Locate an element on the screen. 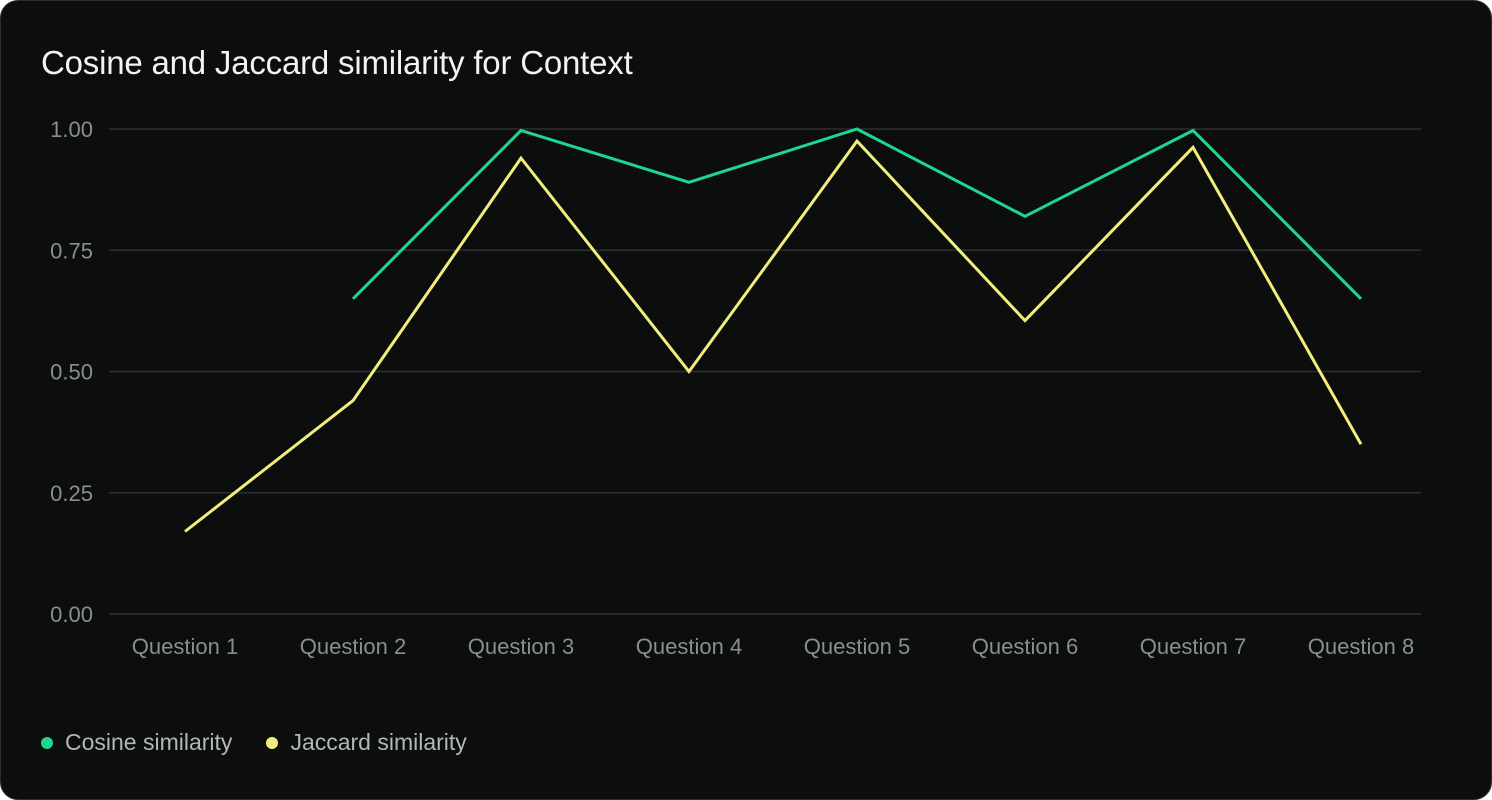  x-tick-label: Question 8 is located at coordinates (1361, 646).